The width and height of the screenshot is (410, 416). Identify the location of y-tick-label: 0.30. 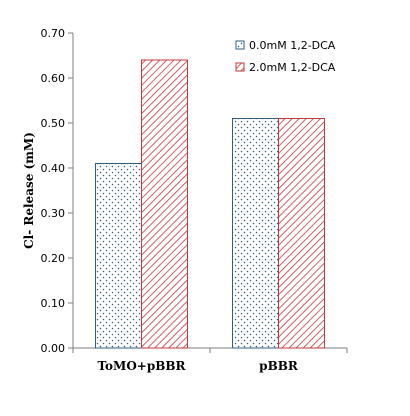
(53, 213).